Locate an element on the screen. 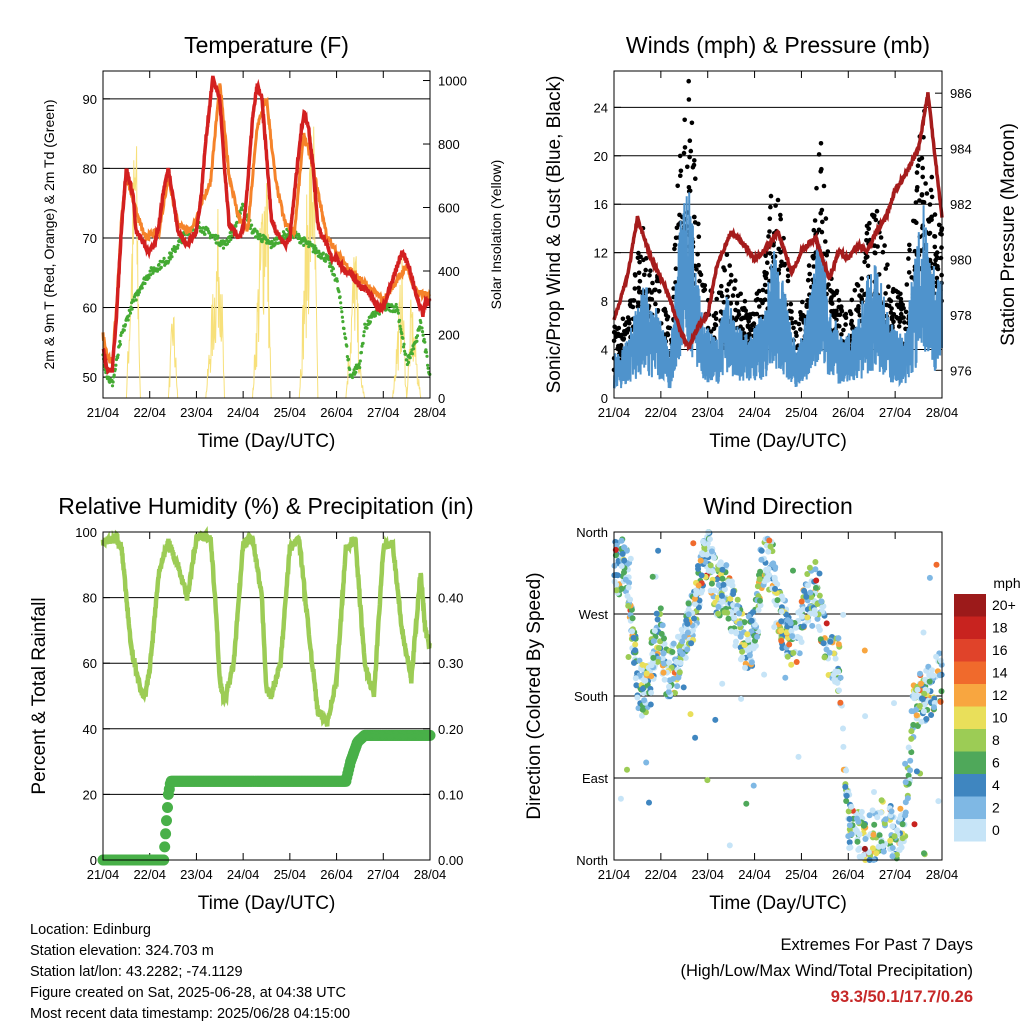 The height and width of the screenshot is (1025, 1024). rh-series is located at coordinates (266, 626).